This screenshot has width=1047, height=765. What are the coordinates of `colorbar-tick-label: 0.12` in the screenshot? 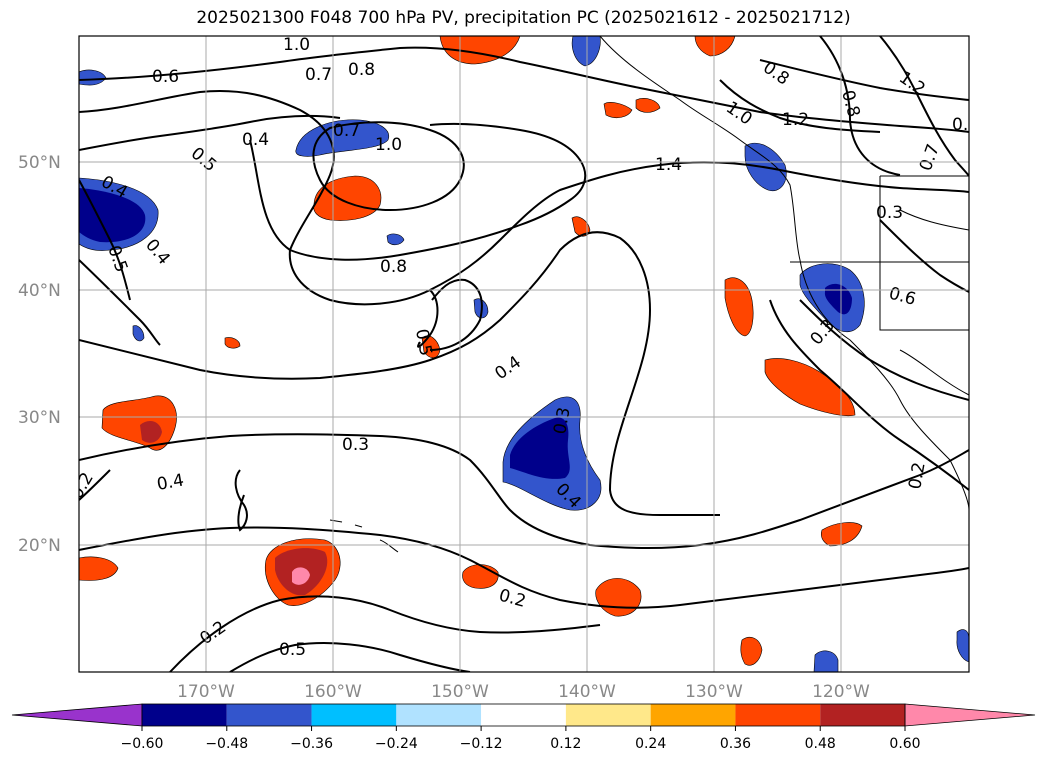 It's located at (565, 744).